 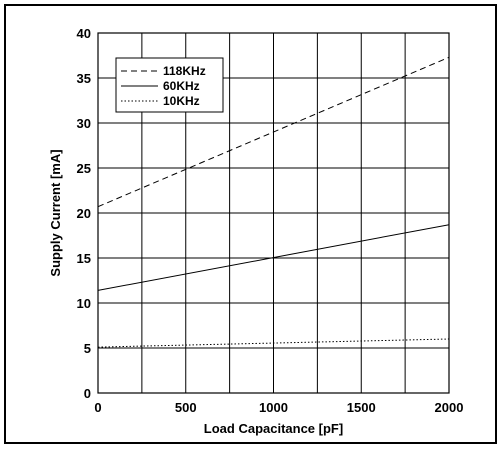 I want to click on y-tick-label: 5, so click(x=87, y=348).